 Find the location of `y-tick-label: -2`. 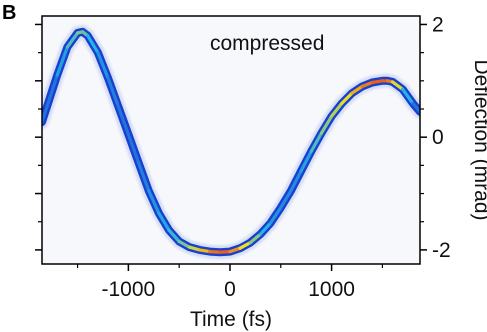

y-tick-label: -2 is located at coordinates (441, 250).